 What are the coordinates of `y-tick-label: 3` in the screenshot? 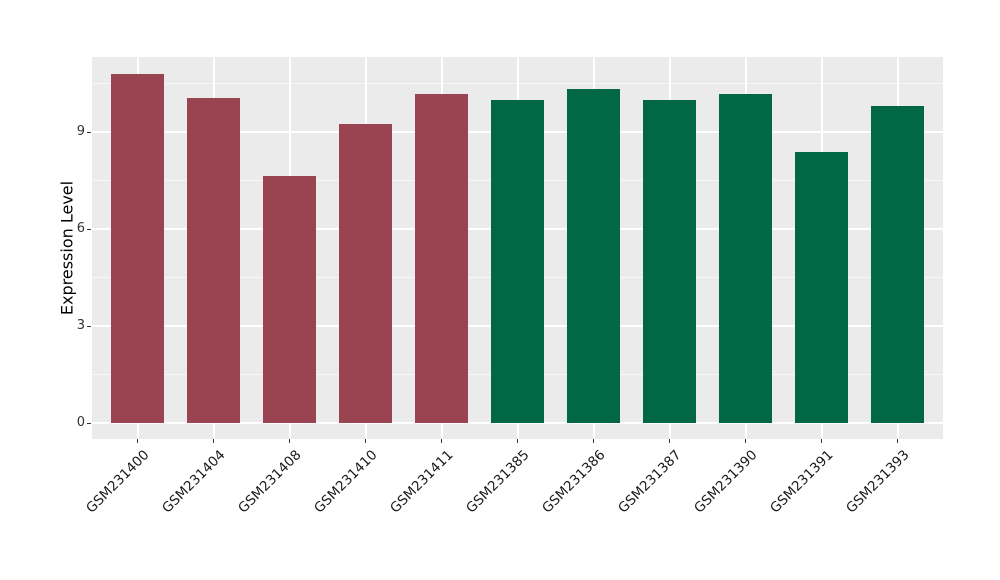 It's located at (80, 326).